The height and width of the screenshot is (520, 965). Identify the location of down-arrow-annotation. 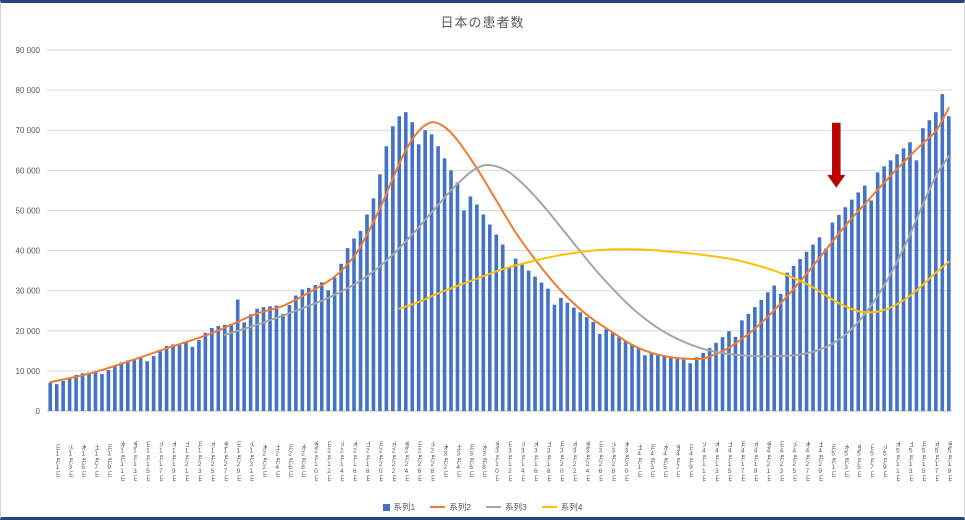
(836, 155).